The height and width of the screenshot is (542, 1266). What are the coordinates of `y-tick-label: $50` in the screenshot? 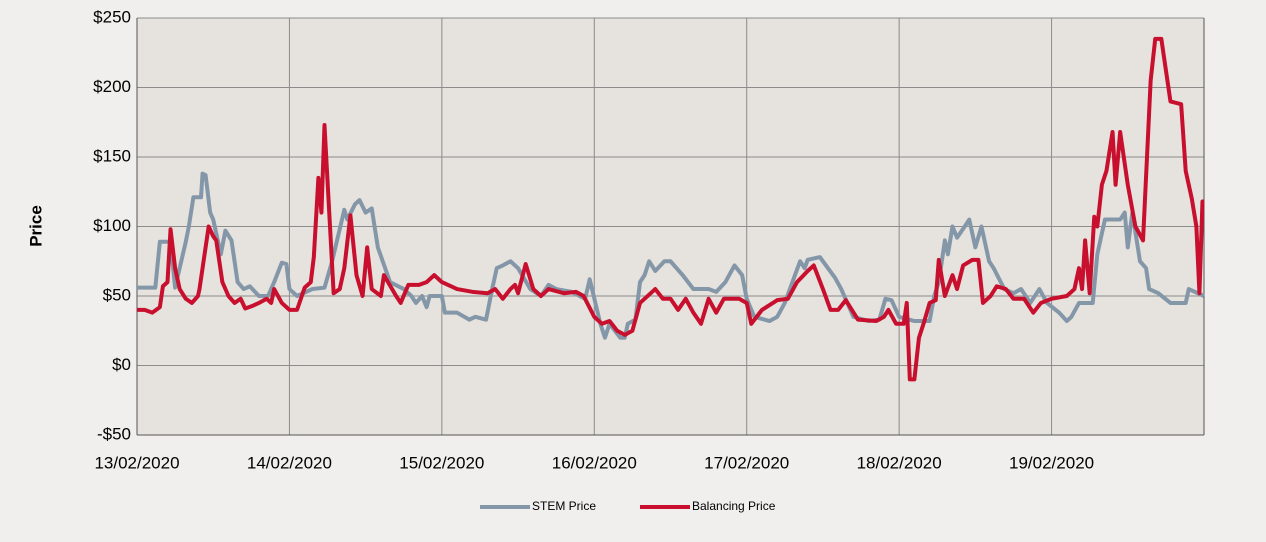 It's located at (117, 294).